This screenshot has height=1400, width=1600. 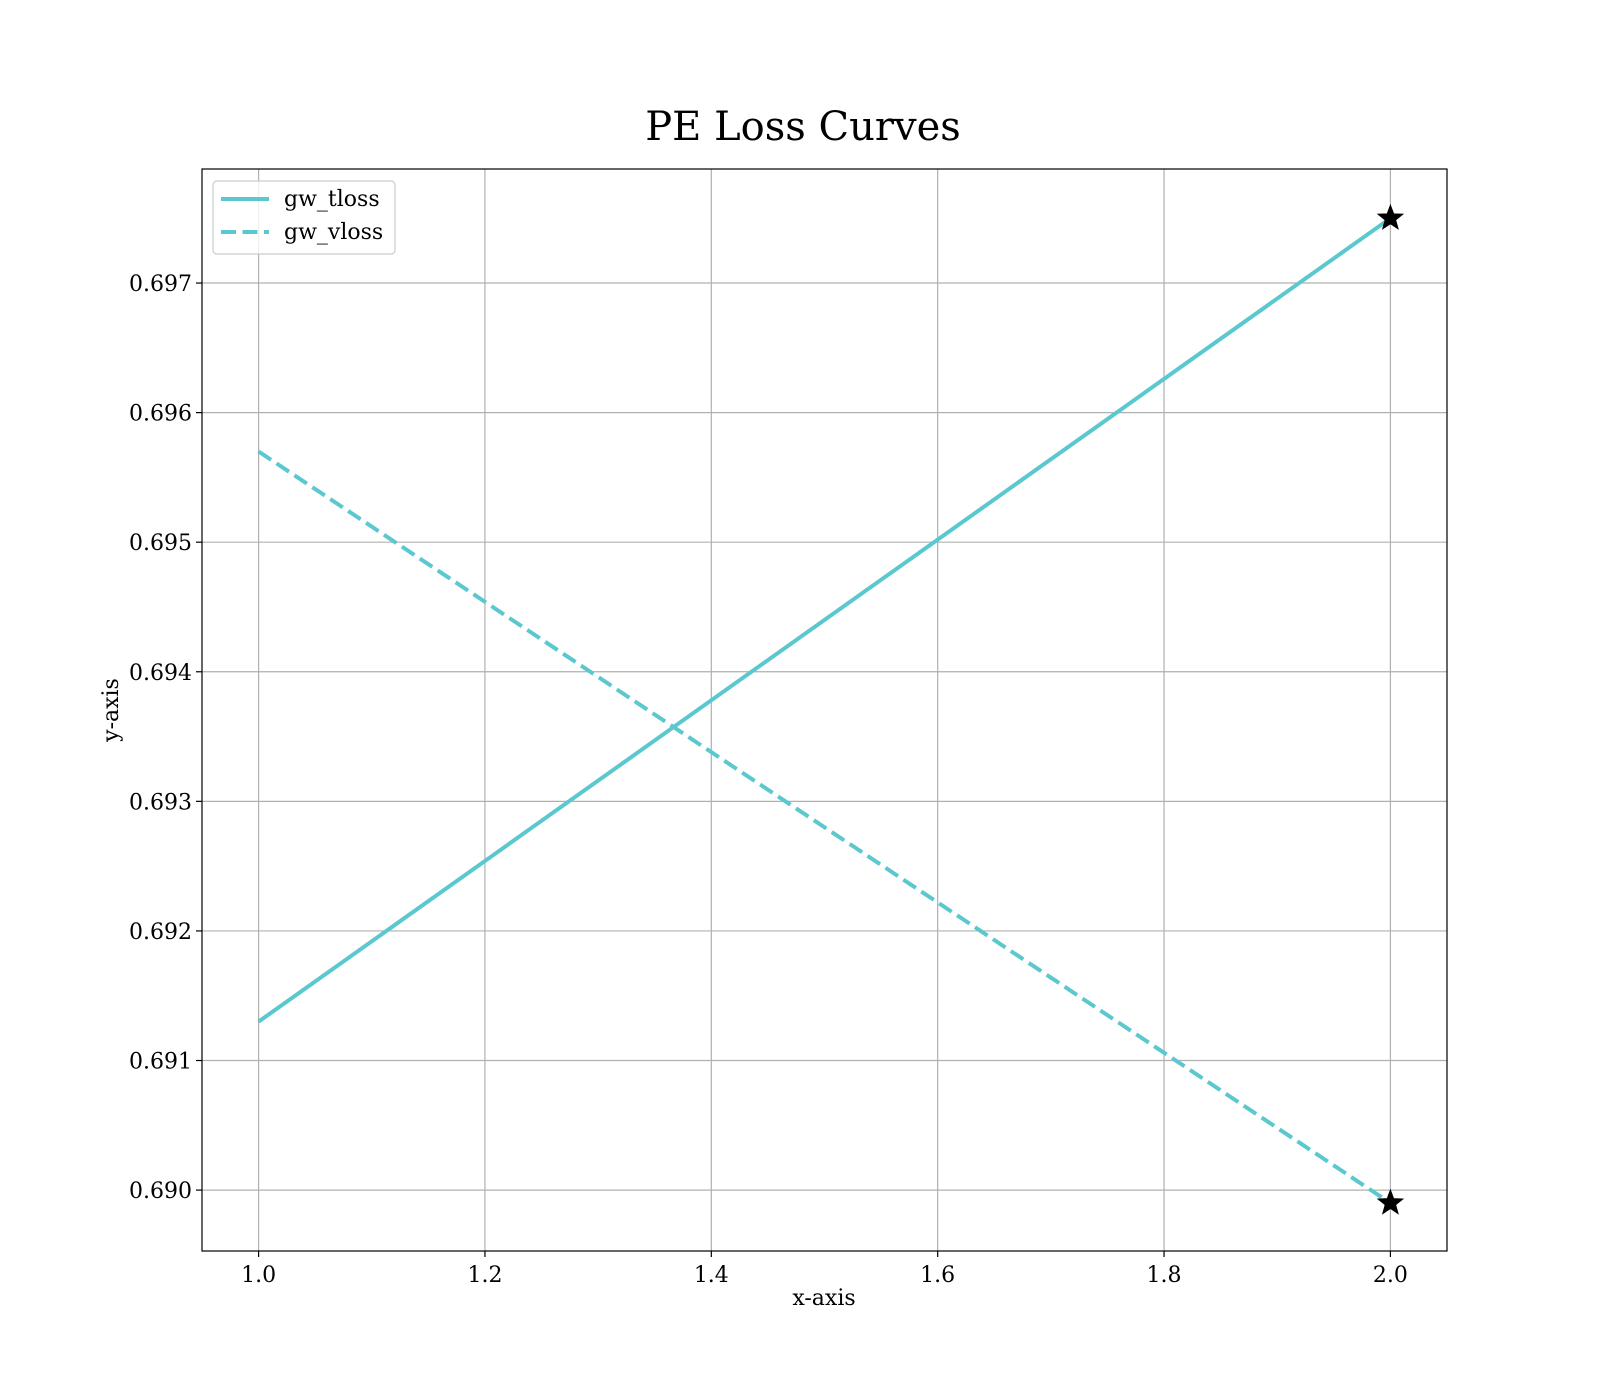 I want to click on legend: gw_tloss gw_vloss, so click(x=304, y=217).